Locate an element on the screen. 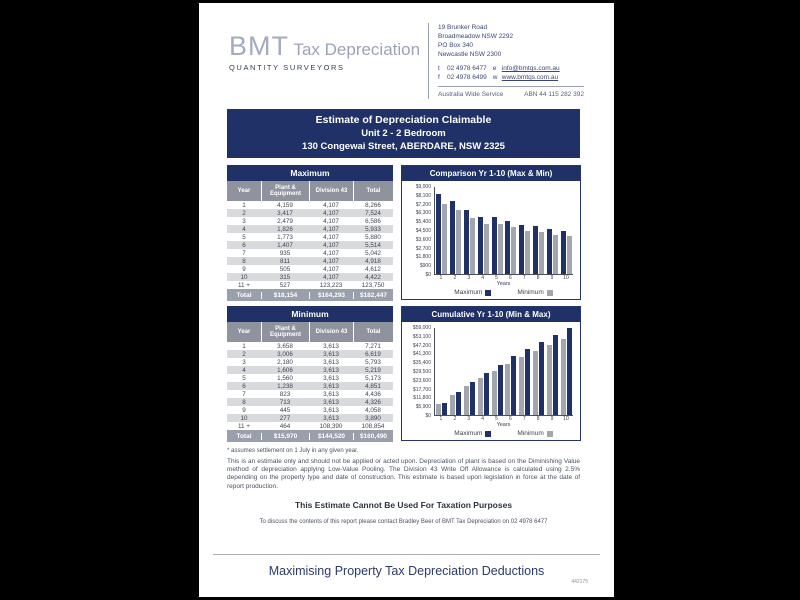 This screenshot has width=800, height=600. table-cell: 7,271 is located at coordinates (373, 346).